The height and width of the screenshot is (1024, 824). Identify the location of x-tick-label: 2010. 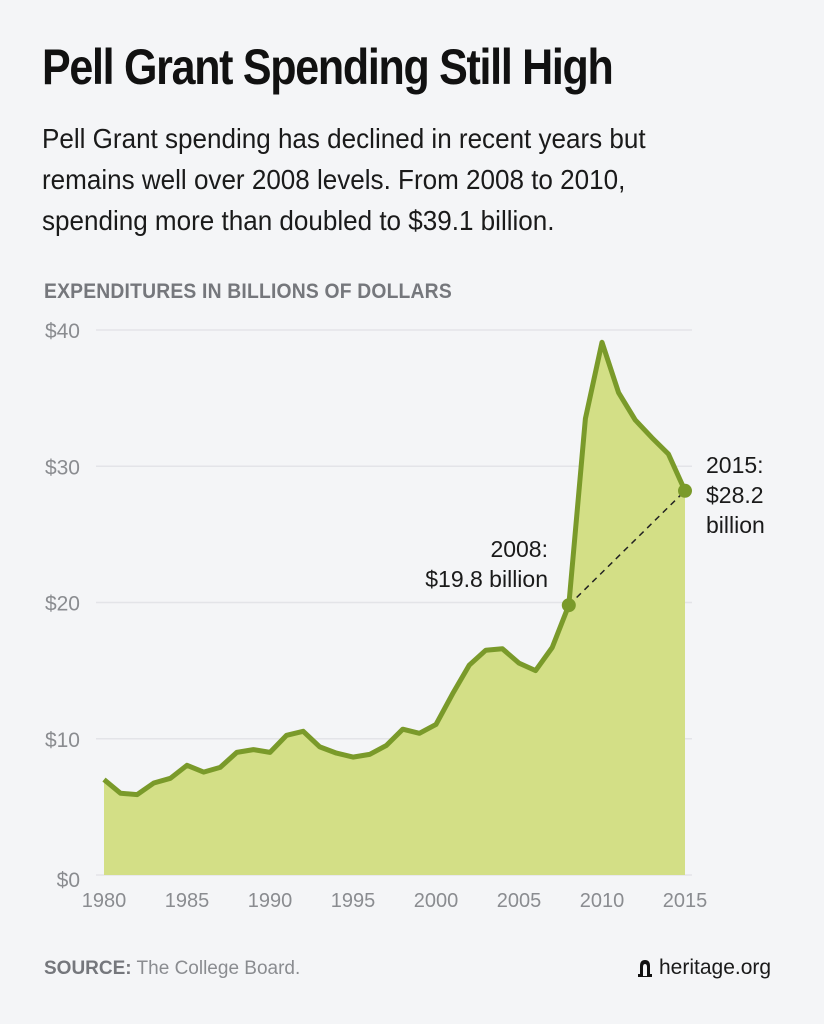
(602, 901).